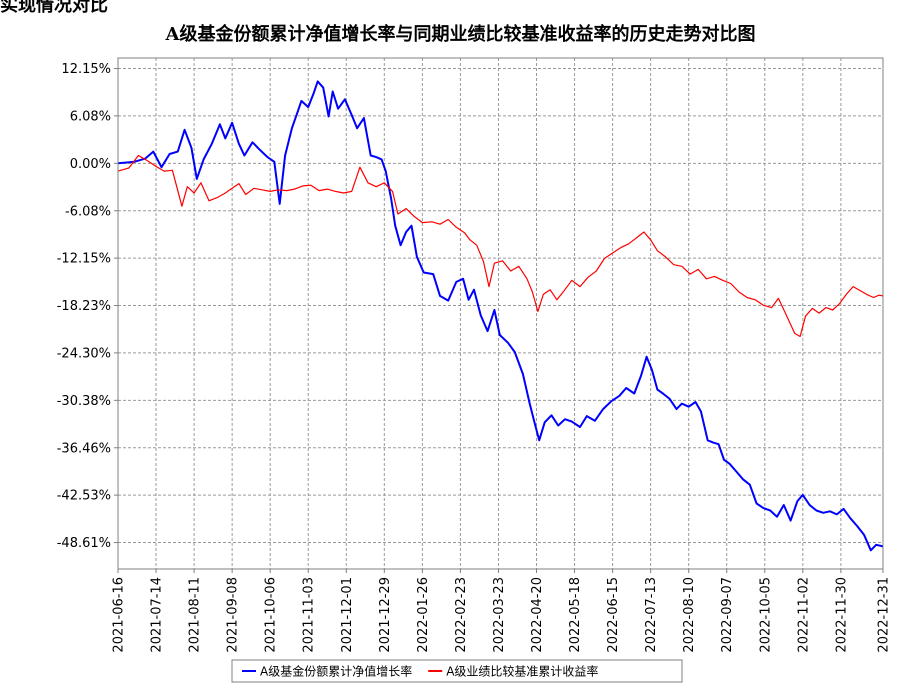  What do you see at coordinates (84, 353) in the screenshot?
I see `y-tick-label: -24.30%` at bounding box center [84, 353].